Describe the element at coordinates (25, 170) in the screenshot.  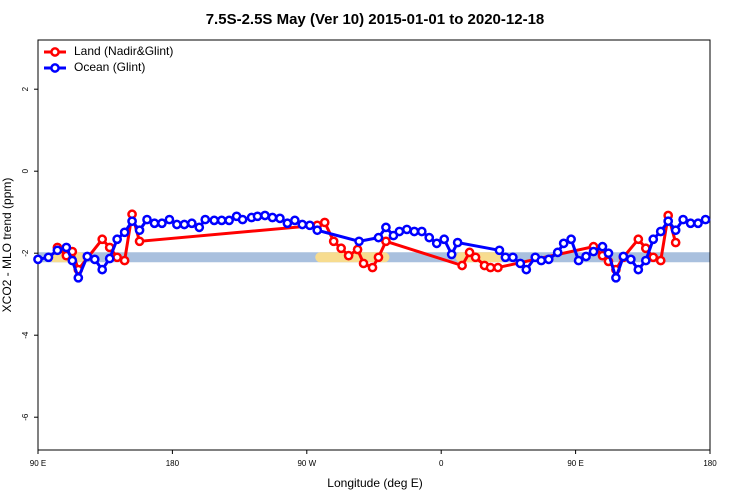
I see `y-tick-label: 0` at that location.